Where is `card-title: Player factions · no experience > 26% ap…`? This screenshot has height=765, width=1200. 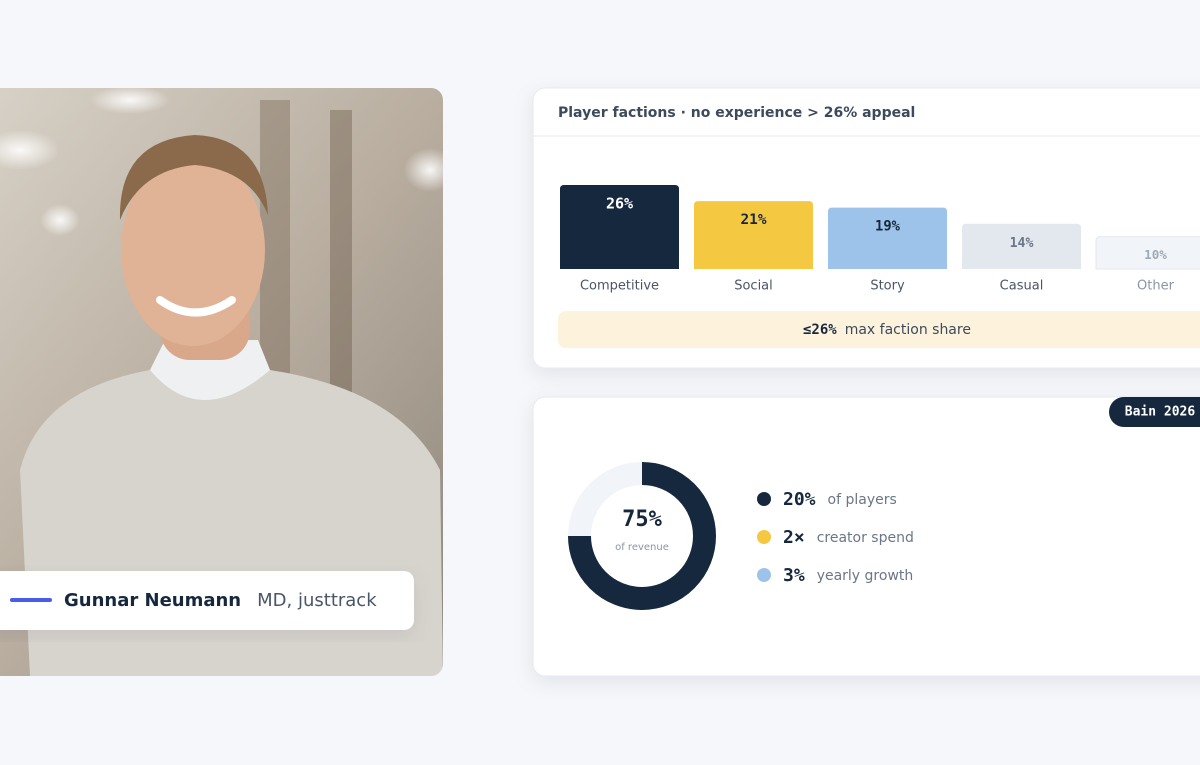
card-title: Player factions · no experience > 26% ap… is located at coordinates (736, 113).